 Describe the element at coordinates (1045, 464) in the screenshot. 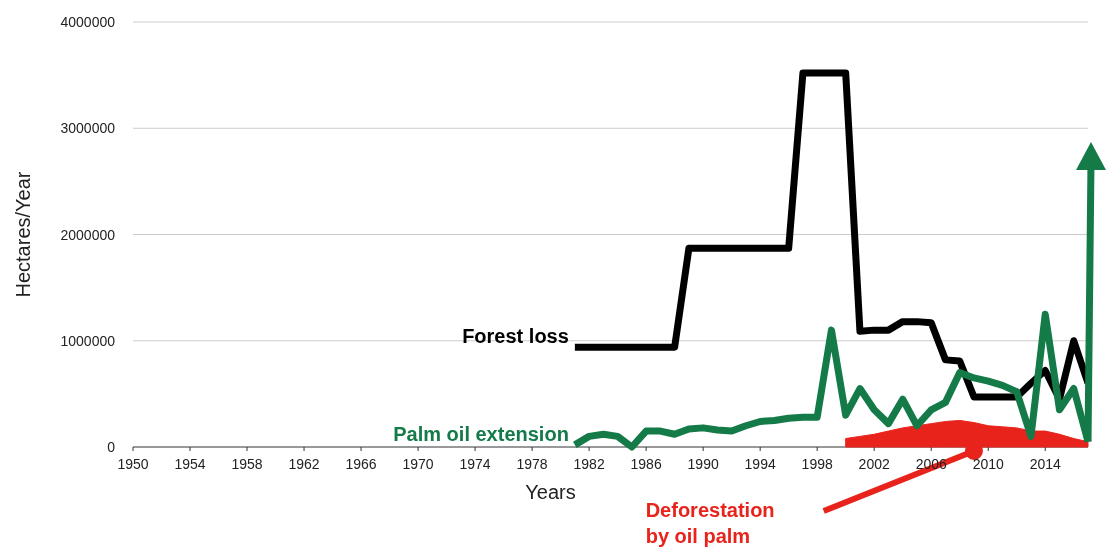

I see `x-tick-label: 2014` at that location.